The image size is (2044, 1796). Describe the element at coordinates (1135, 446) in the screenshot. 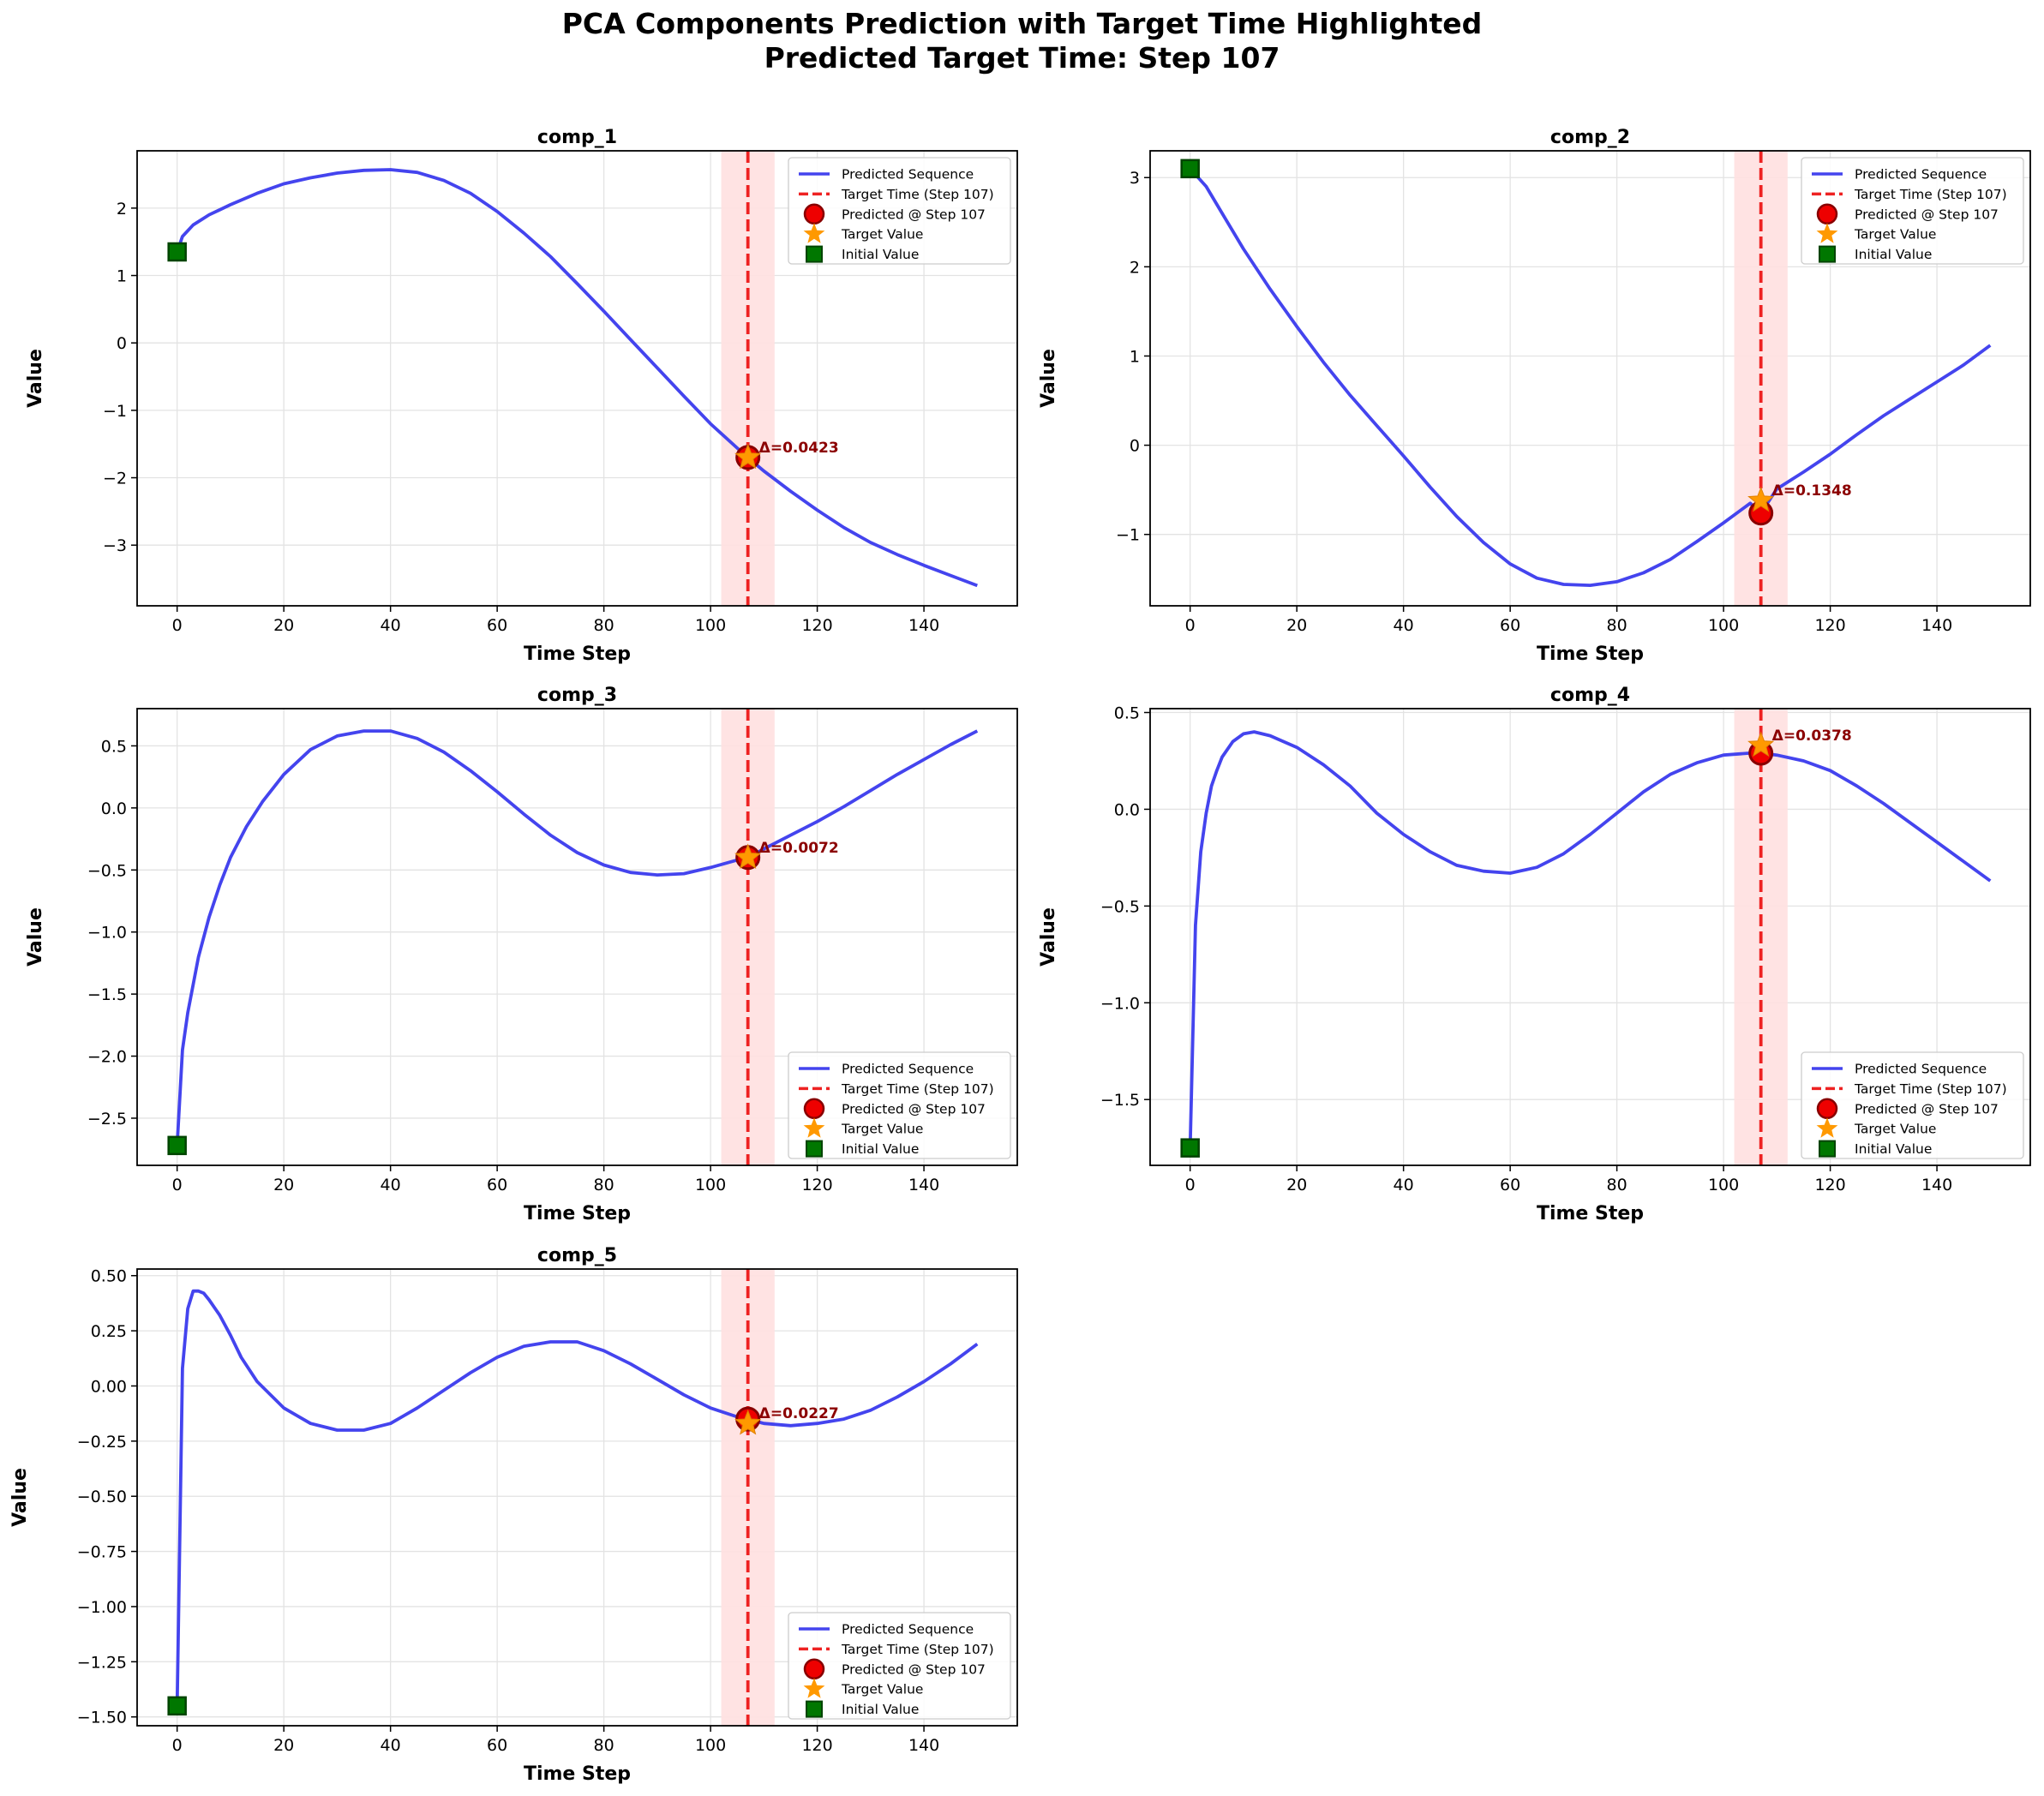

I see `y-tick-label: 0` at that location.